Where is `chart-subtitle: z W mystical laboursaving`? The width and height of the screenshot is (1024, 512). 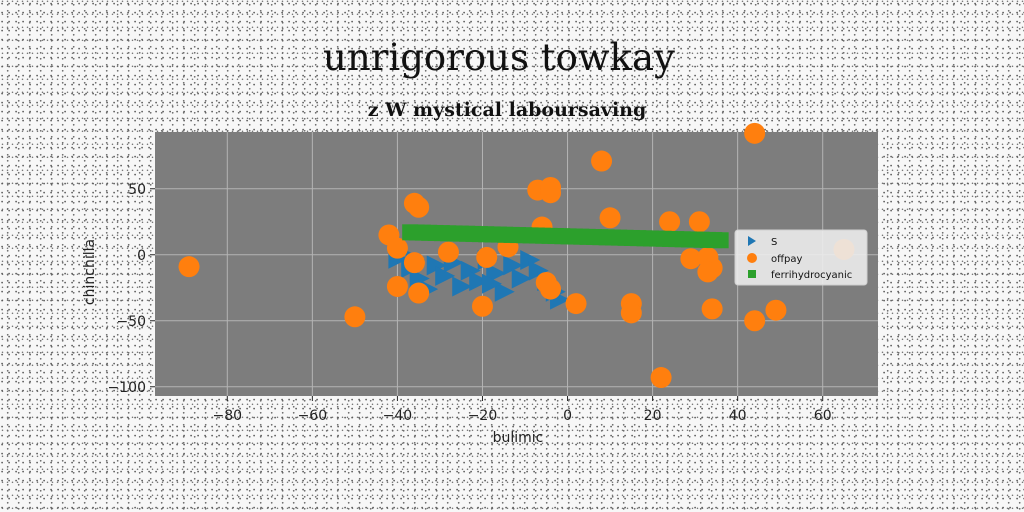
chart-subtitle: z W mystical laboursaving is located at coordinates (507, 110).